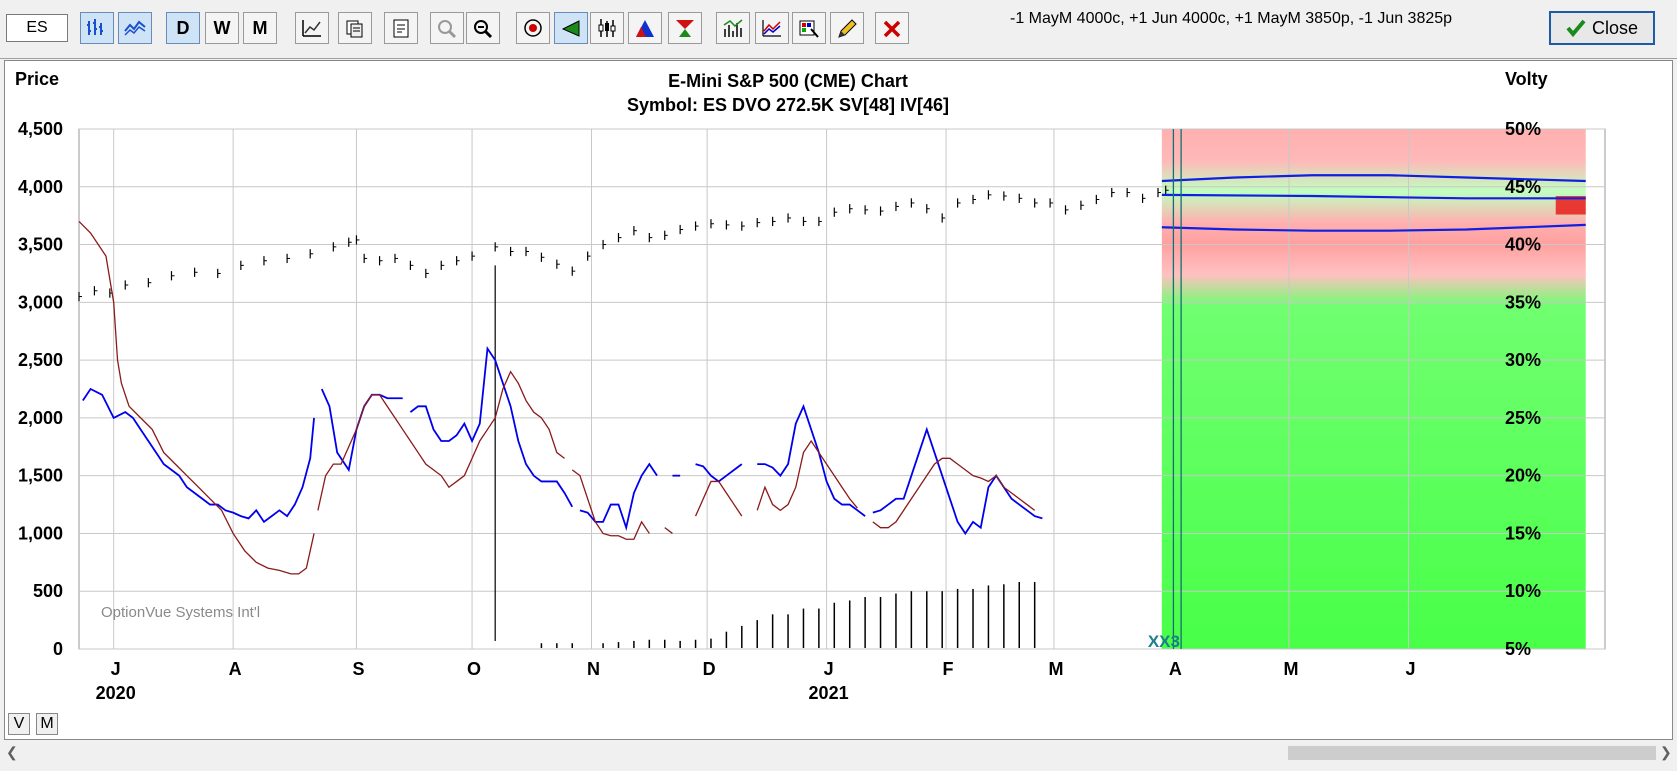 The width and height of the screenshot is (1677, 771). I want to click on close-x-icon, so click(892, 29).